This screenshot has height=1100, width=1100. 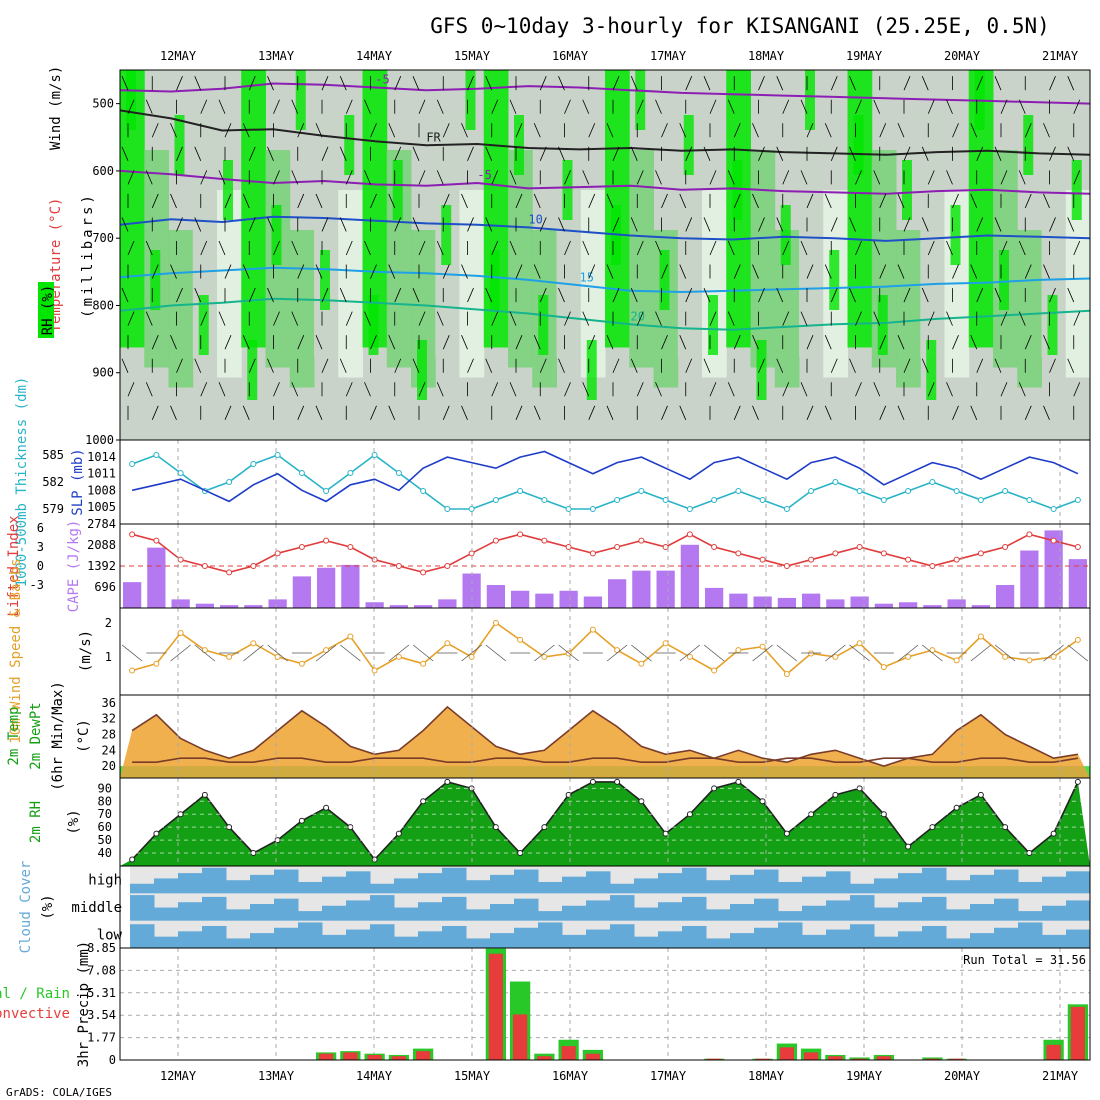 I want to click on rh2m-tick-label: 60, so click(x=105, y=827).